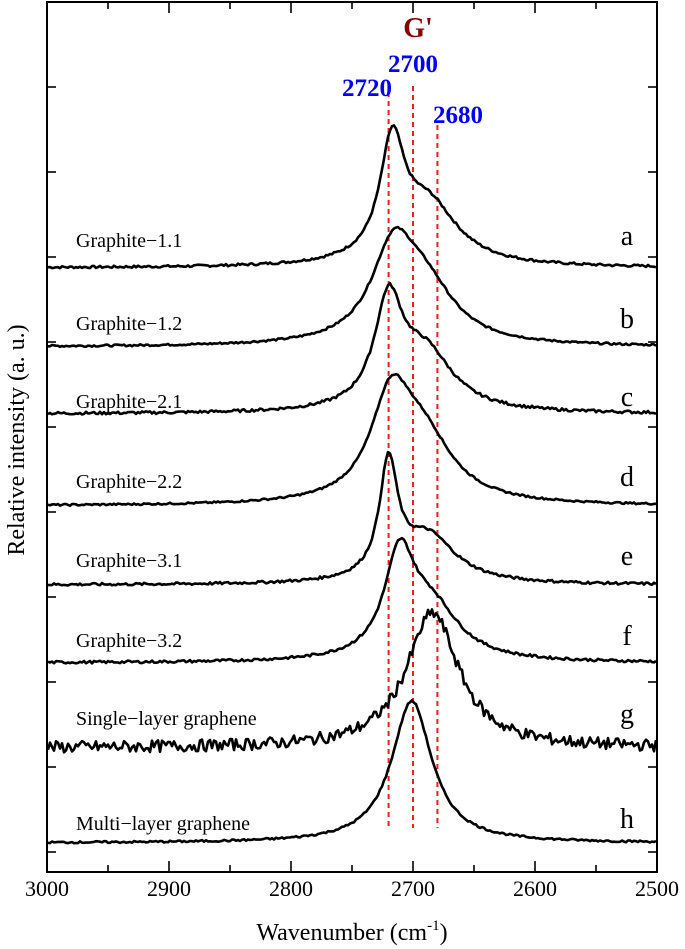  What do you see at coordinates (47, 888) in the screenshot?
I see `x-tick-label: 3000` at bounding box center [47, 888].